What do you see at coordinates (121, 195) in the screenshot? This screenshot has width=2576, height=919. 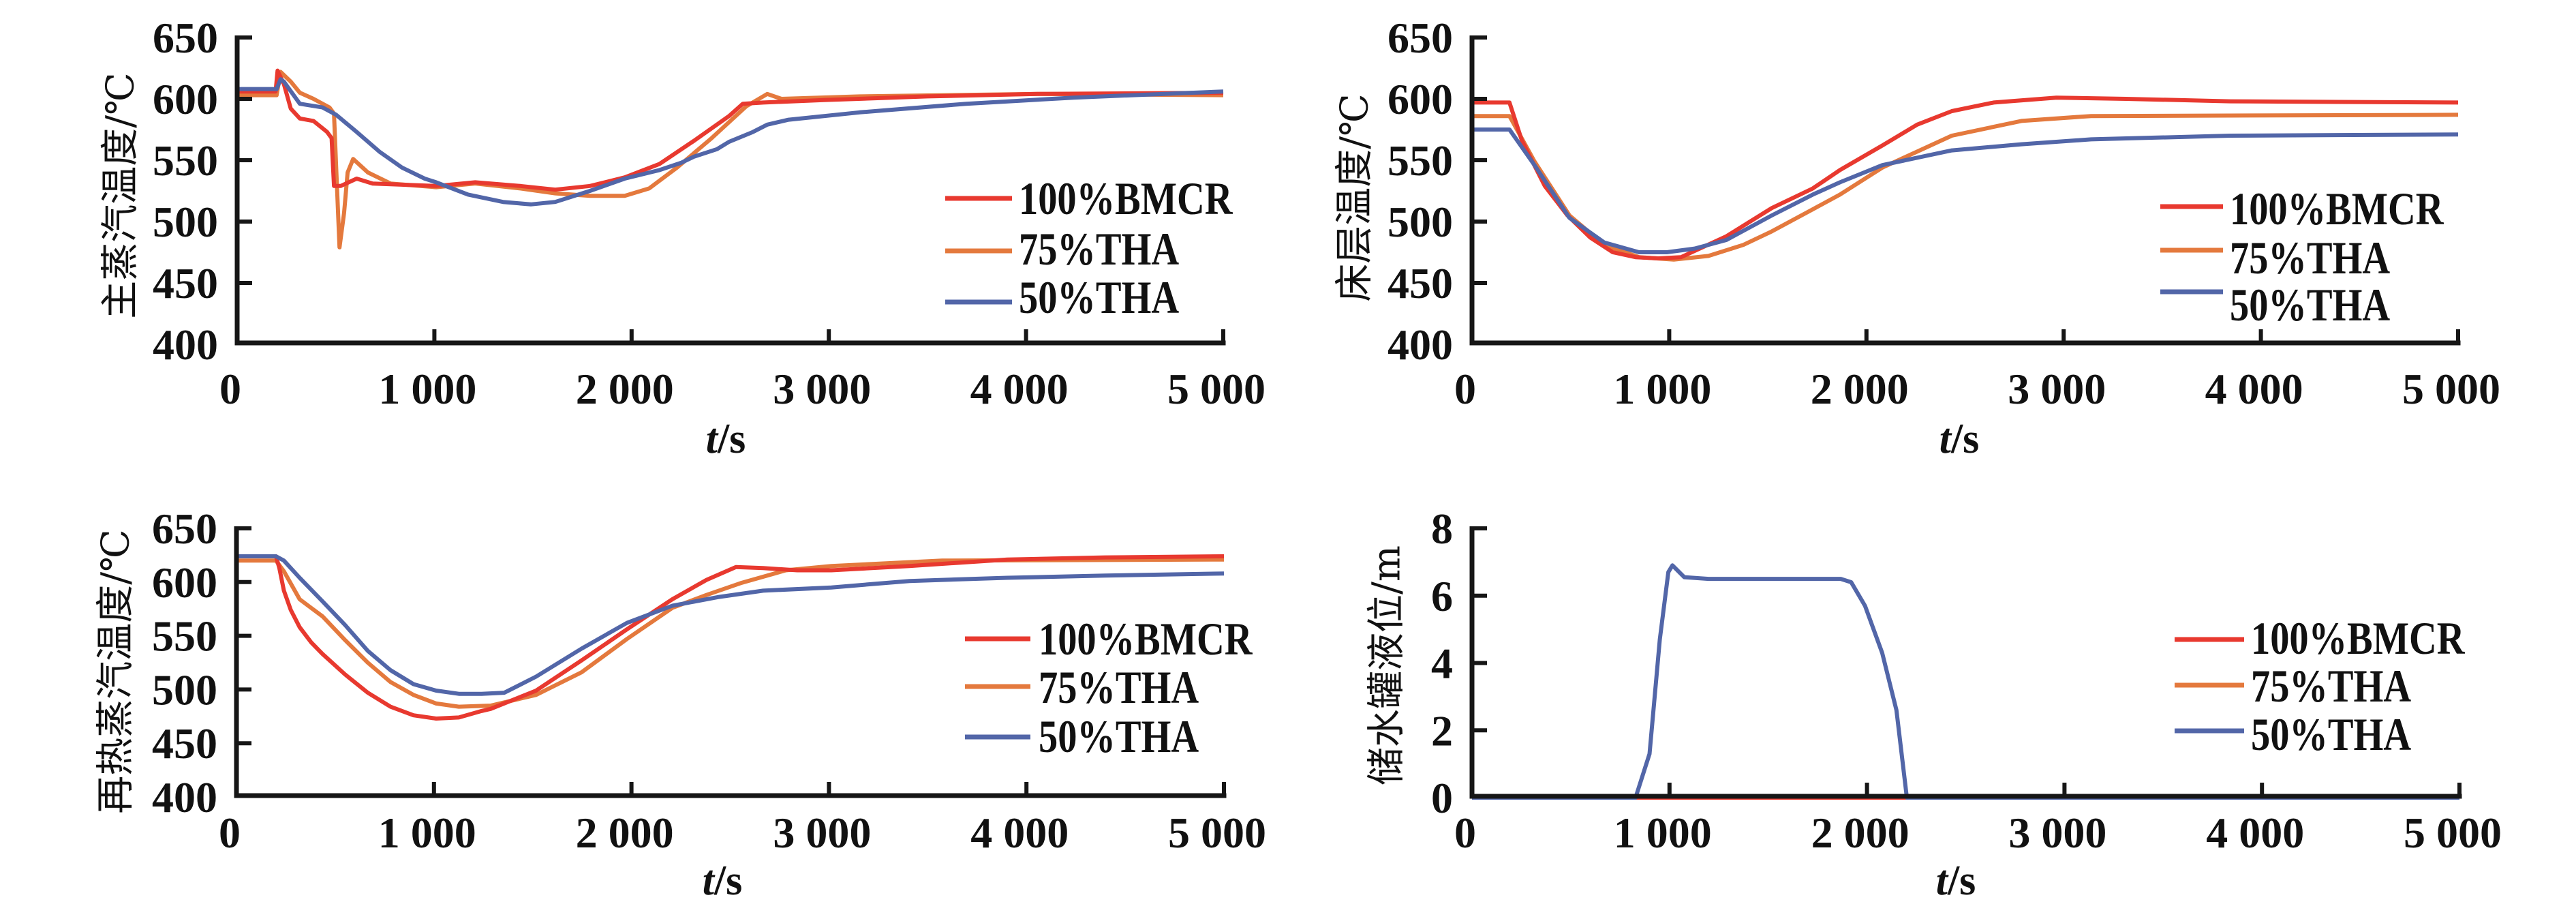 I see `y-axis-label: 主蒸汽温度/℃` at bounding box center [121, 195].